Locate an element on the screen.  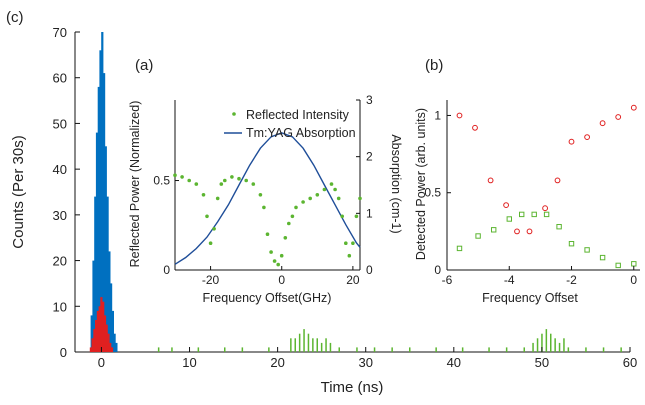
legend-marker-reflected is located at coordinates (234, 114).